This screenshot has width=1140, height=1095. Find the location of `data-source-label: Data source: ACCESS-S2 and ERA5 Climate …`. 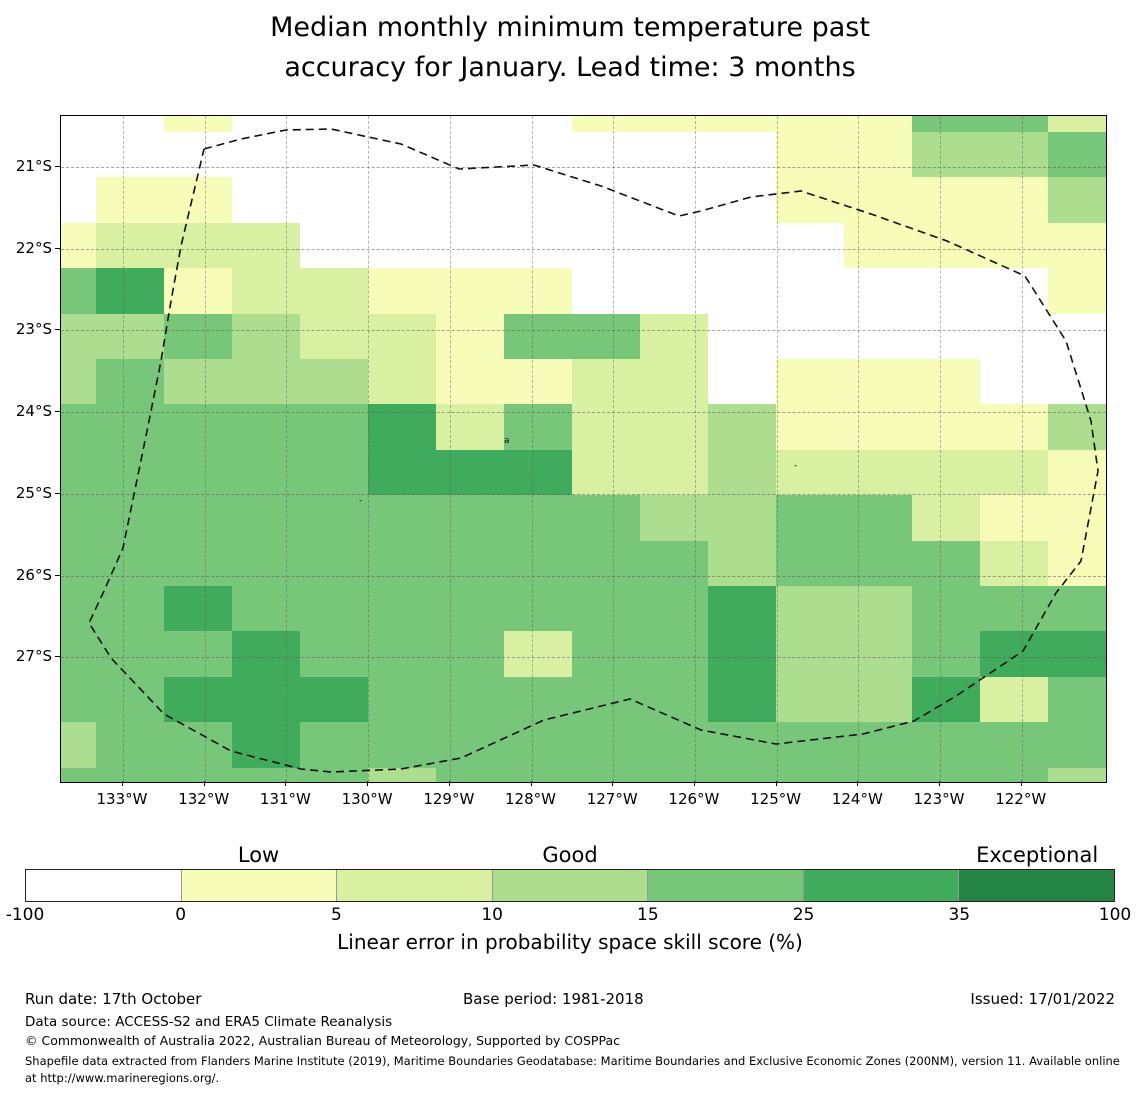

data-source-label: Data source: ACCESS-S2 and ERA5 Climate … is located at coordinates (209, 1022).